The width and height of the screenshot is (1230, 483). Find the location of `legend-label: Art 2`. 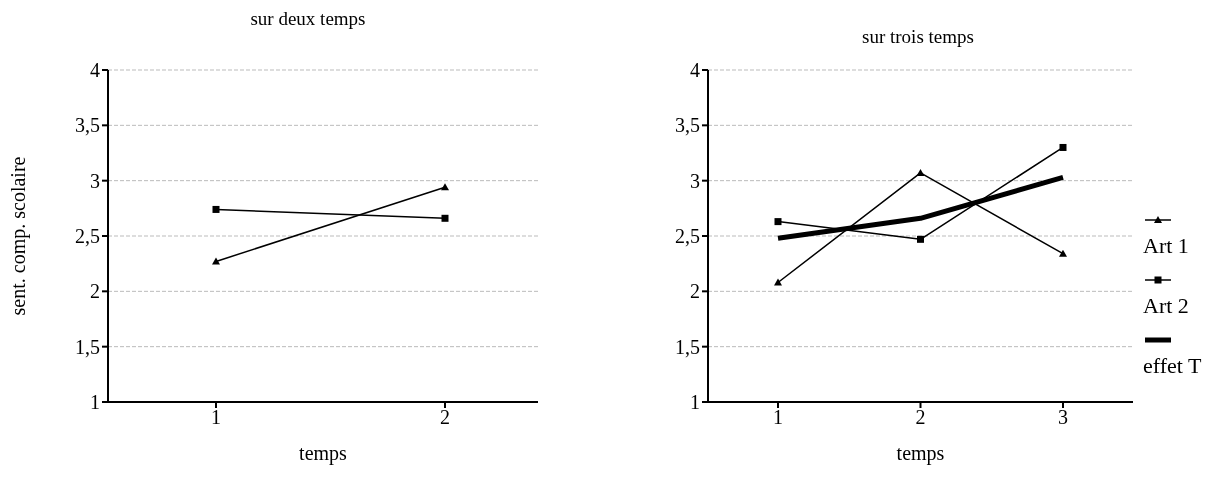

legend-label: Art 2 is located at coordinates (1166, 306).